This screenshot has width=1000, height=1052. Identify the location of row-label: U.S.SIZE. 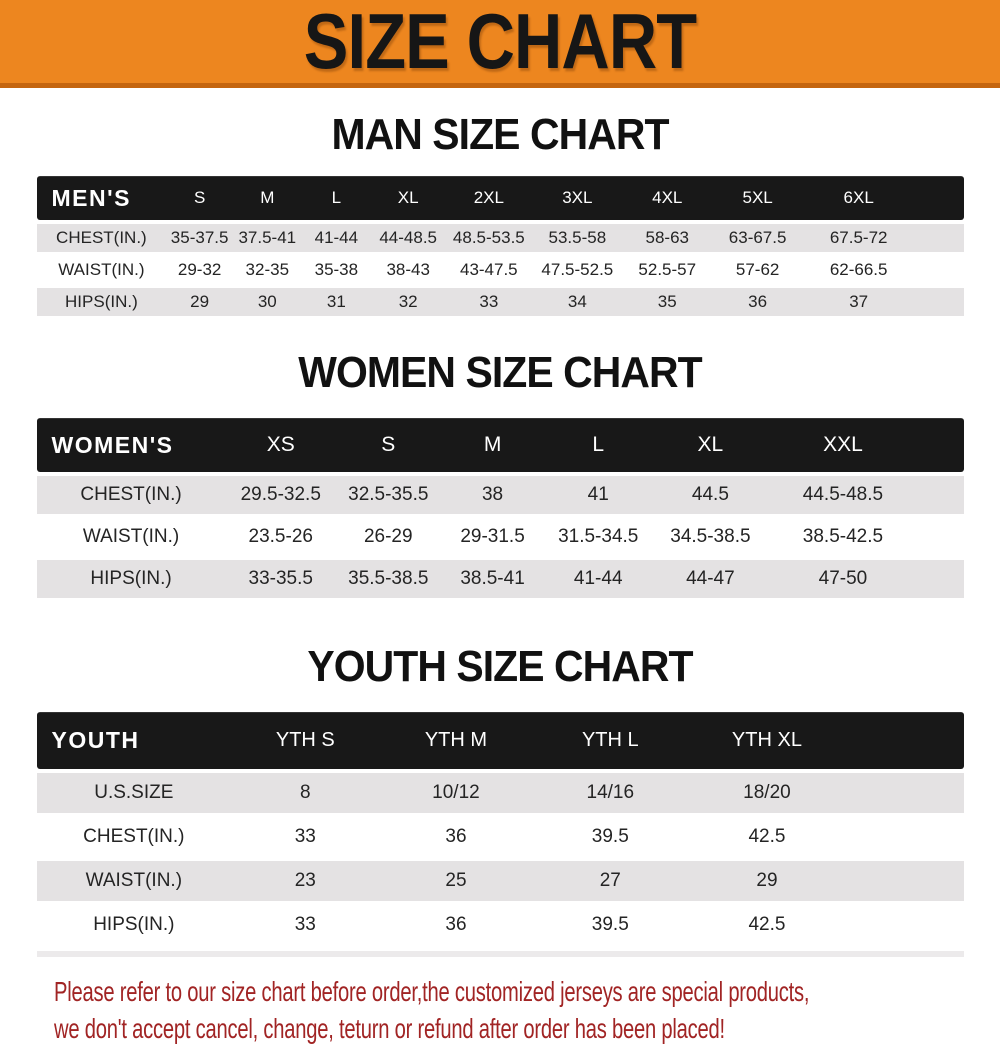
(134, 792).